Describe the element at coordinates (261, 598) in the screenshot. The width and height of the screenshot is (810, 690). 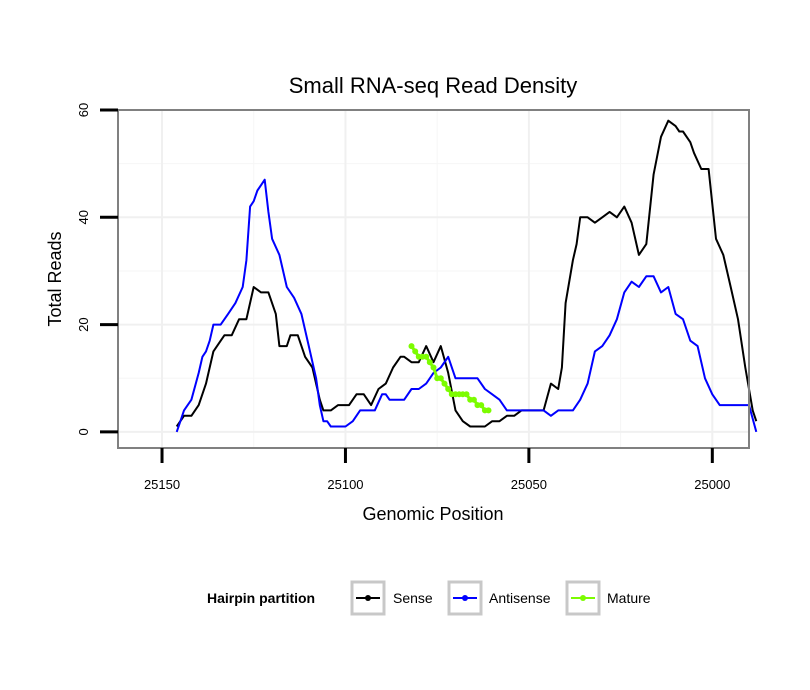
I see `legend-title: Hairpin partition` at that location.